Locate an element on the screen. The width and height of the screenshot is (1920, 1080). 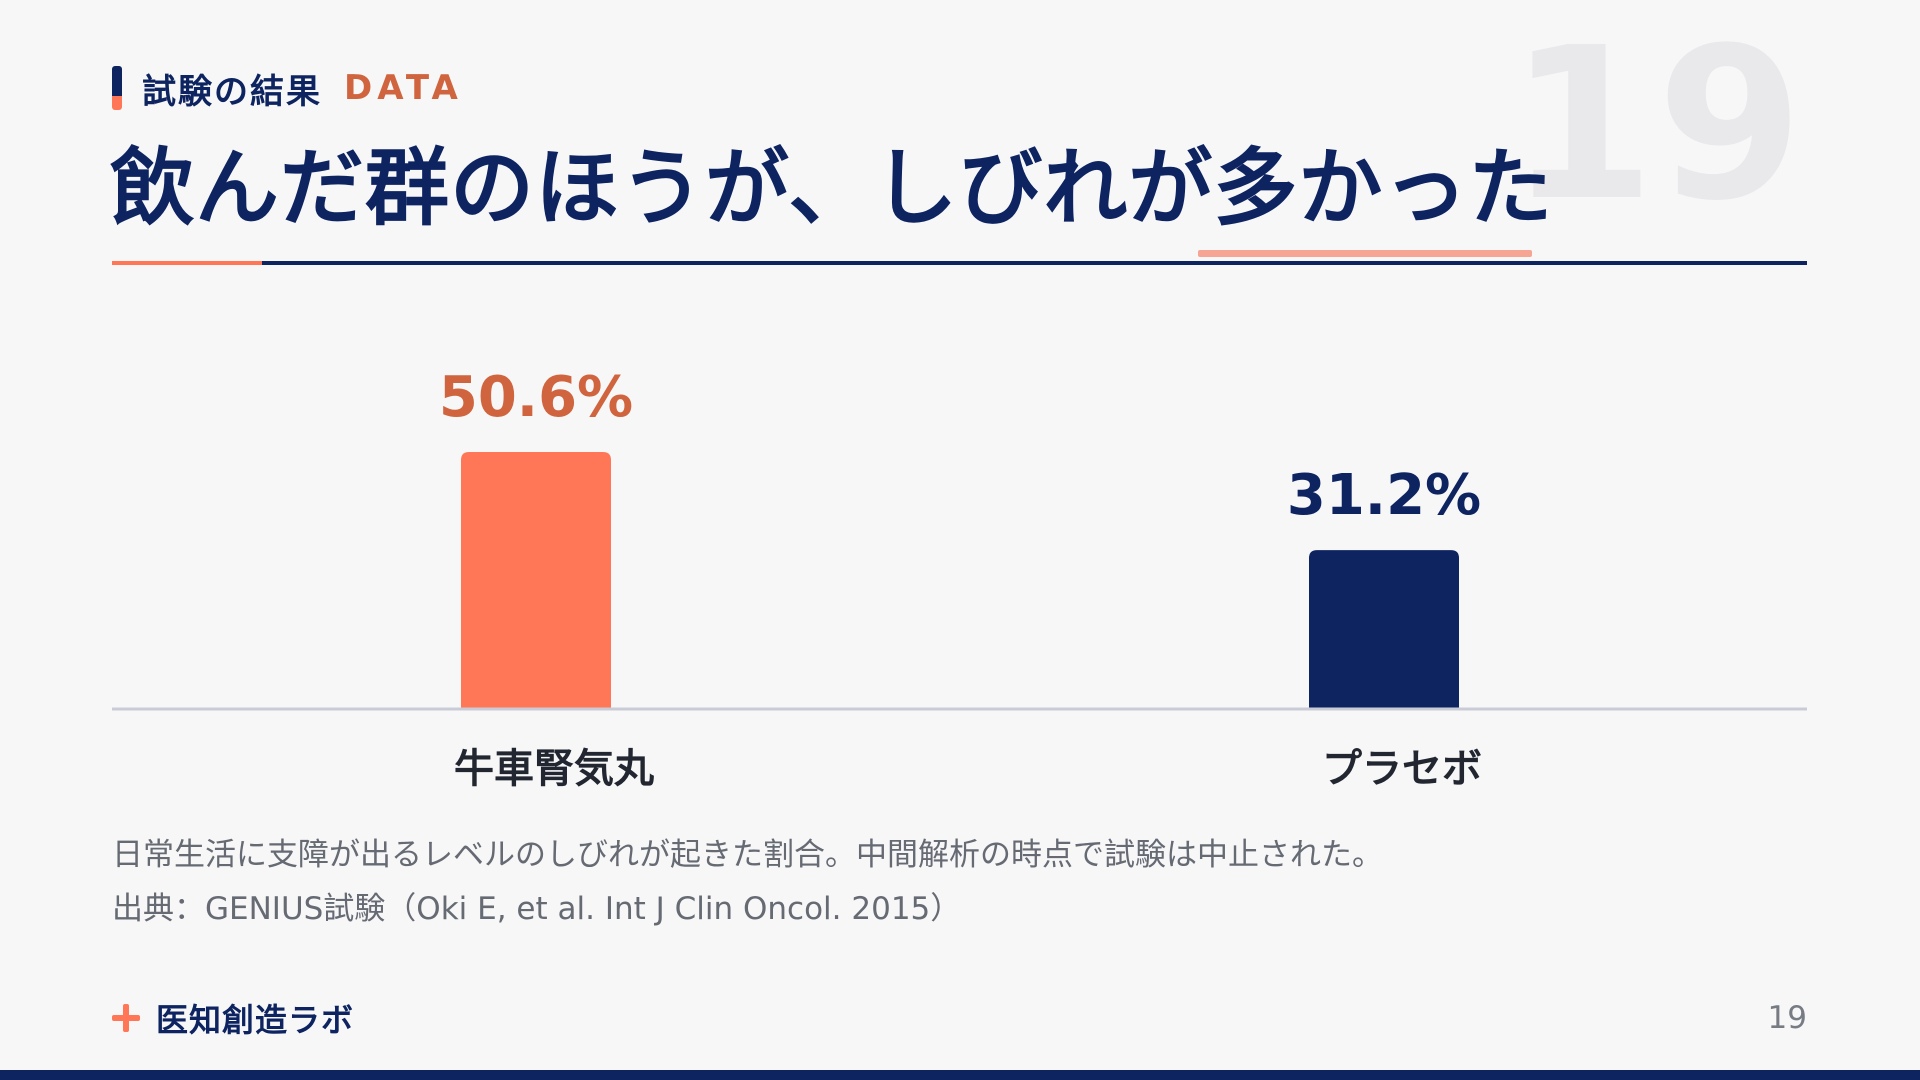
footer-brand: 医知創造ラボ is located at coordinates (233, 1018).